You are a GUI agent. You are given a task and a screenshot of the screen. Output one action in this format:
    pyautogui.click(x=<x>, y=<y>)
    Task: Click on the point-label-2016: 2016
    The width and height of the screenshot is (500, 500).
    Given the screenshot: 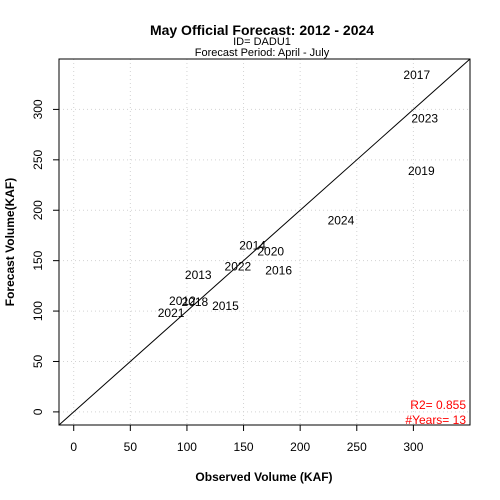 What is the action you would take?
    pyautogui.click(x=278, y=271)
    